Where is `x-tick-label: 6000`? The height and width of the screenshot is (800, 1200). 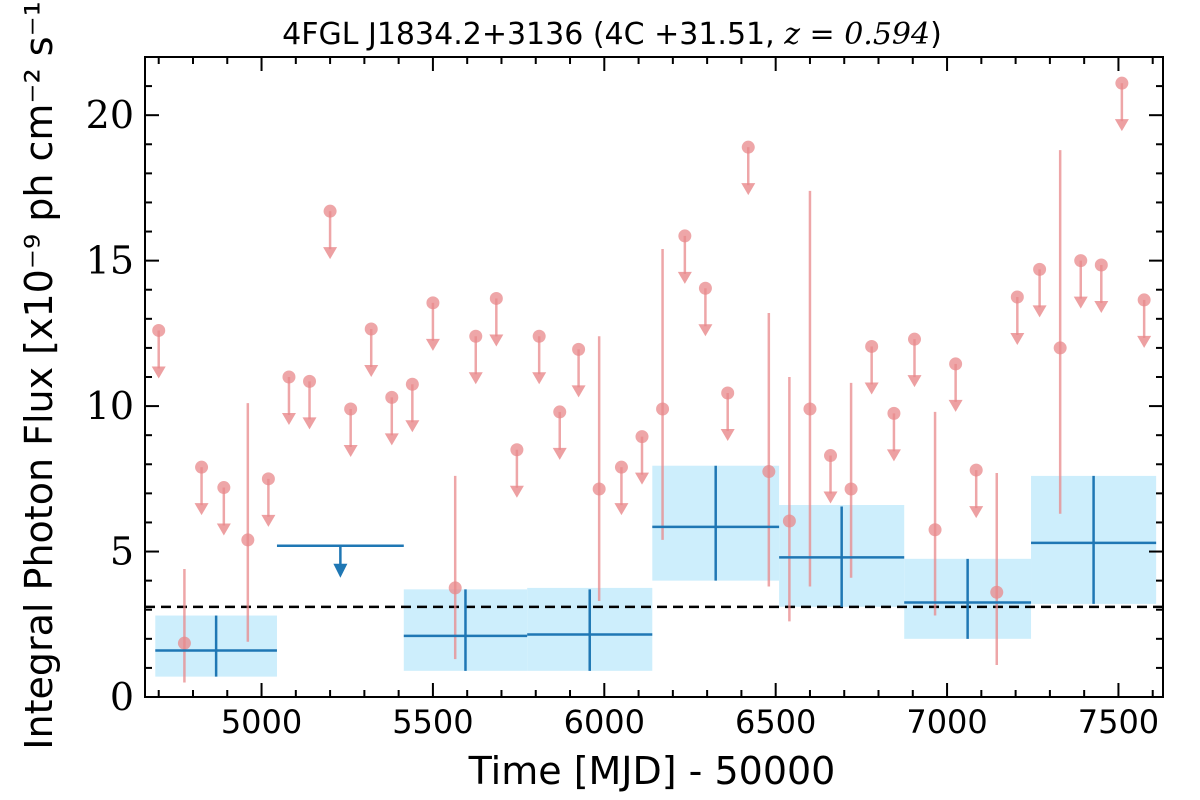
x-tick-label: 6000 is located at coordinates (604, 722).